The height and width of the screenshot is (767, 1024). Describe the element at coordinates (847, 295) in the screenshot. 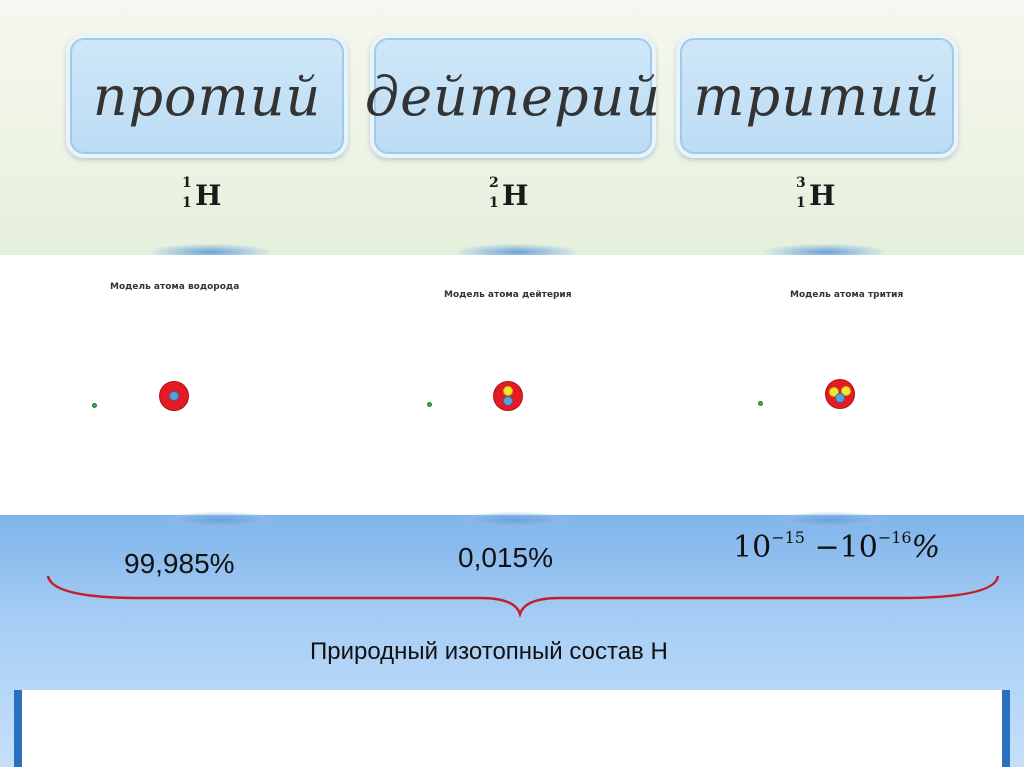

I see `model-title-tritium: Модель атома трития` at that location.